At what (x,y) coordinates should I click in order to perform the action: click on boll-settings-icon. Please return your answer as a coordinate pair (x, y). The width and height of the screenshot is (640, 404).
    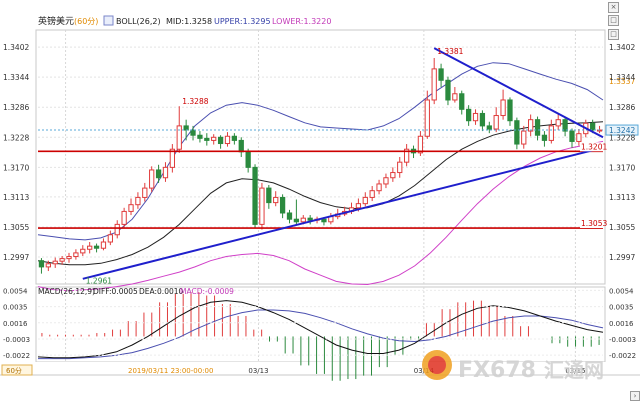
    Looking at the image, I should click on (108, 20).